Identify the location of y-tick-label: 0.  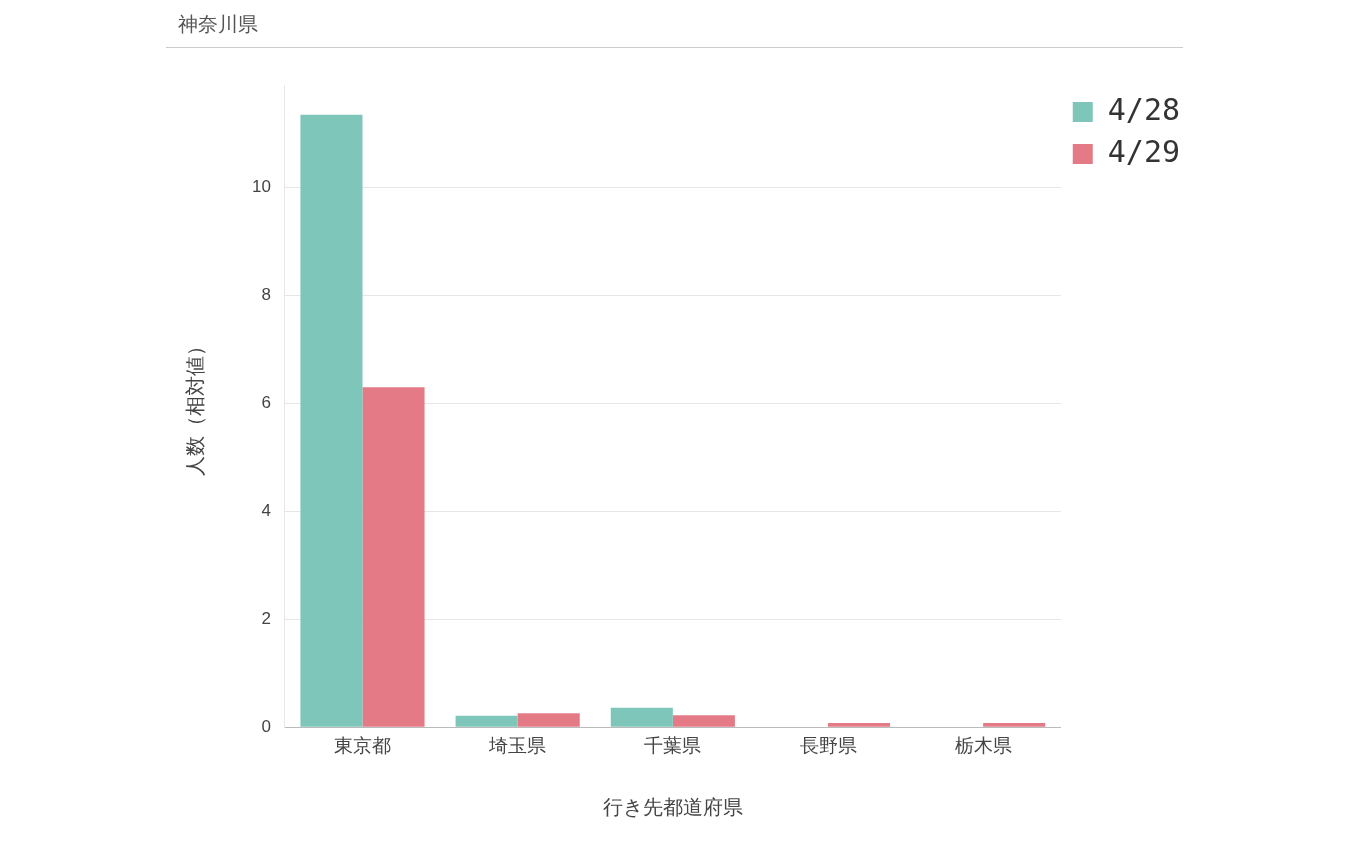
(266, 726).